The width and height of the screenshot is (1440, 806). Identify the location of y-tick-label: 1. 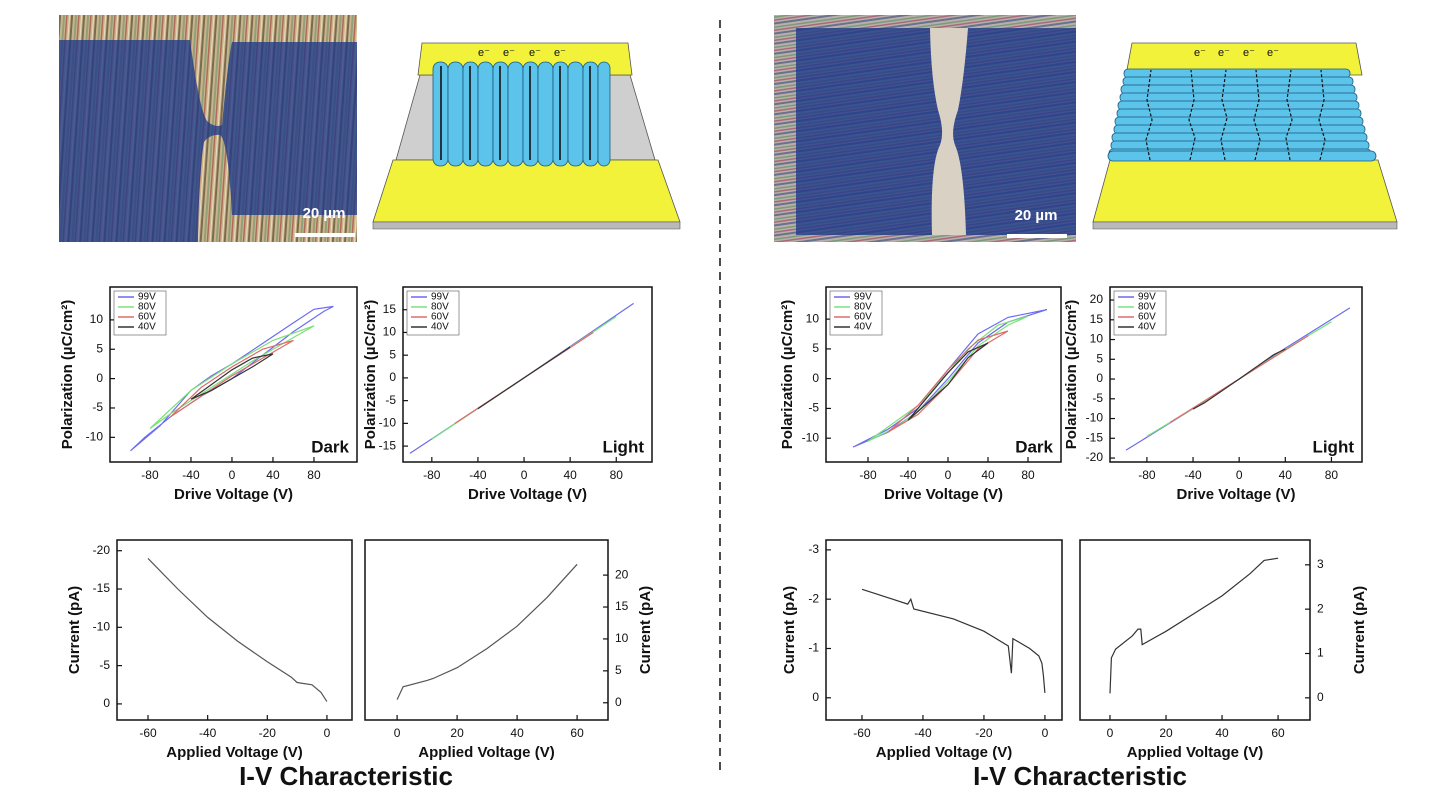
(1320, 653).